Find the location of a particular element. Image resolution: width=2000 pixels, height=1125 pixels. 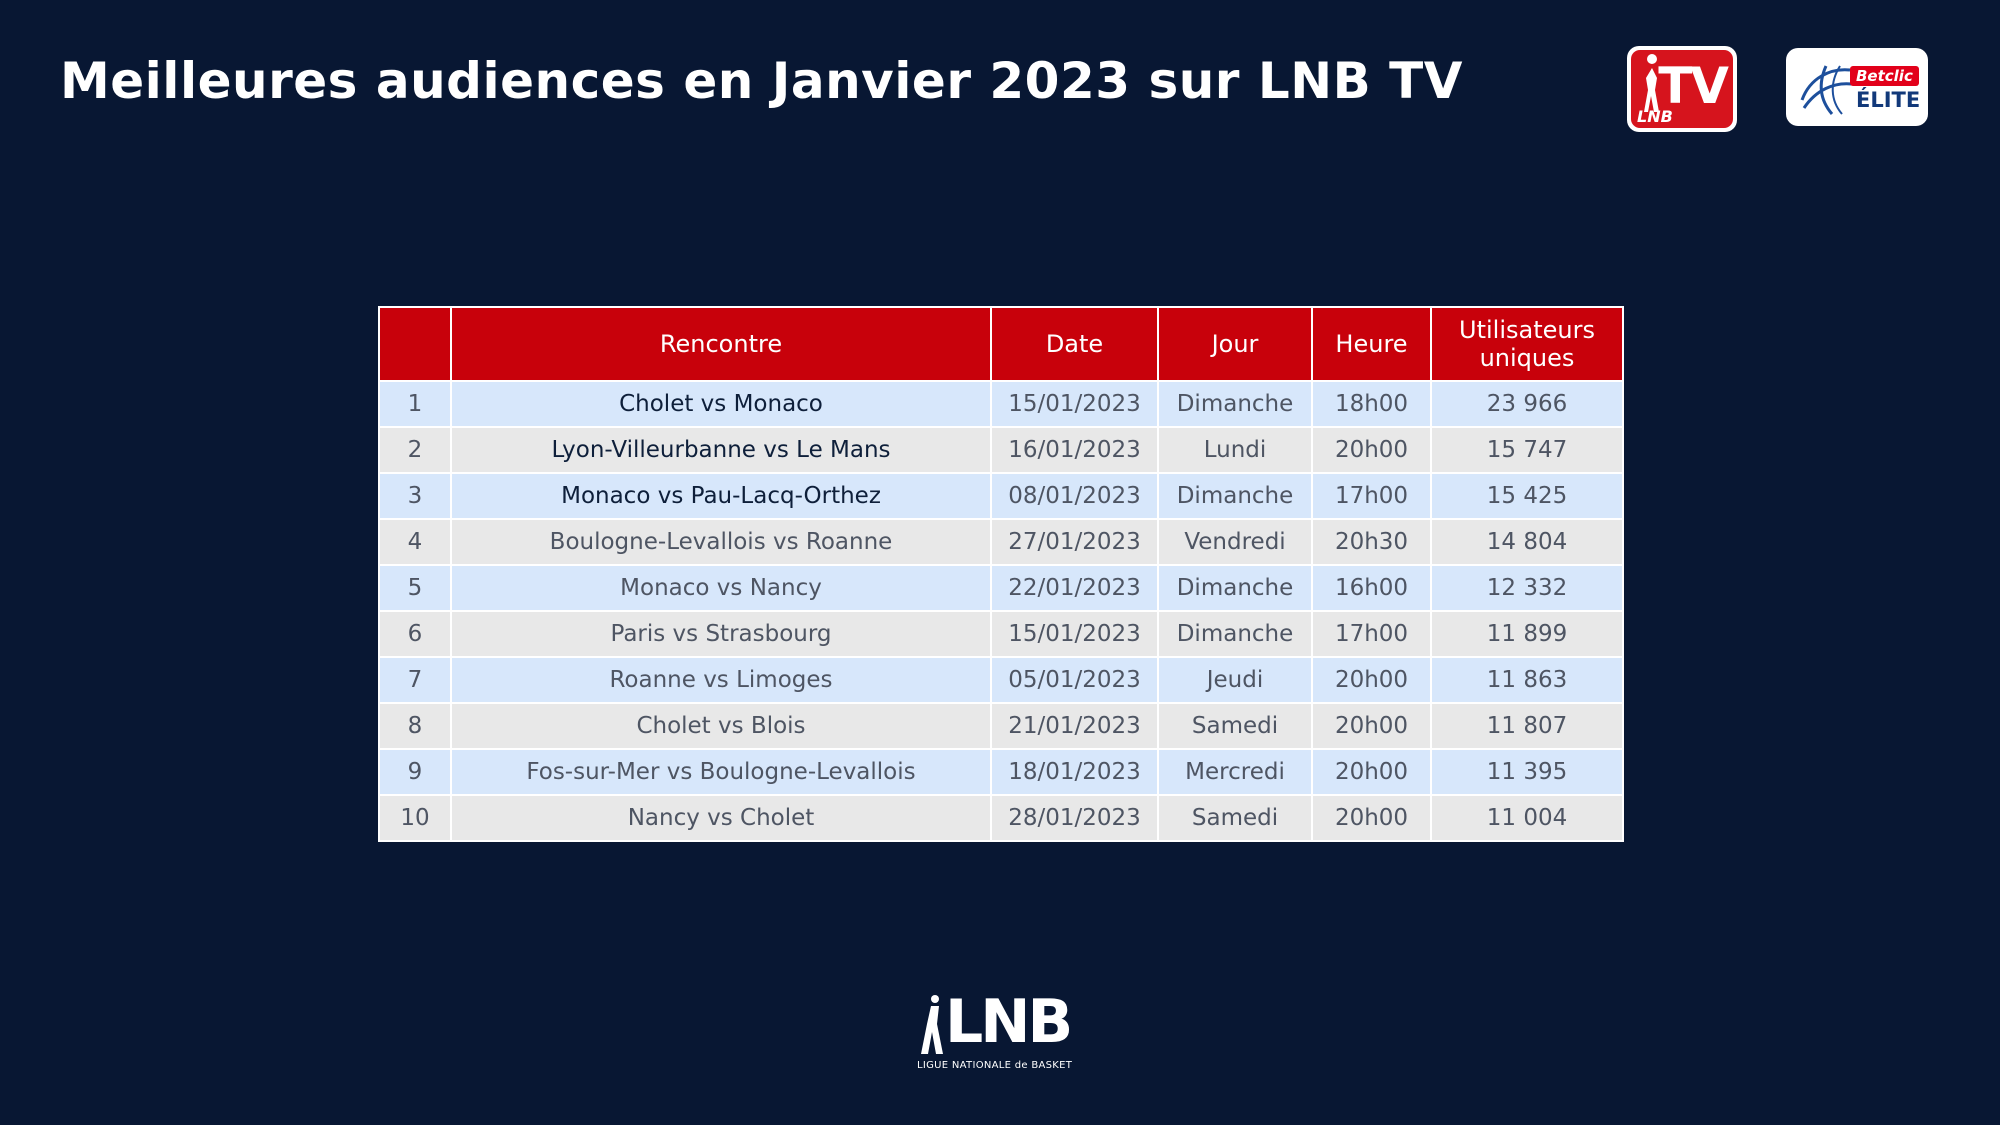

users-cell: 11 004 is located at coordinates (1527, 818).